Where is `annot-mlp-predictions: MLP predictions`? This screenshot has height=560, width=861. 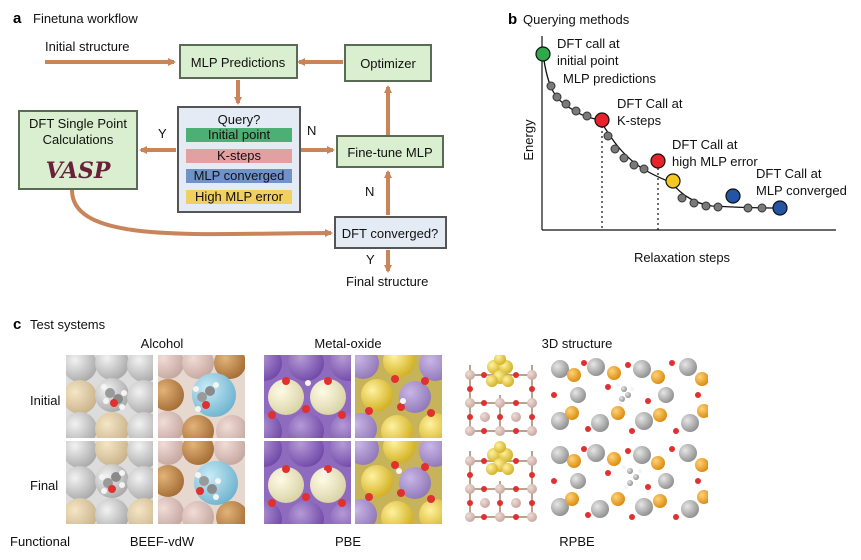 annot-mlp-predictions: MLP predictions is located at coordinates (609, 78).